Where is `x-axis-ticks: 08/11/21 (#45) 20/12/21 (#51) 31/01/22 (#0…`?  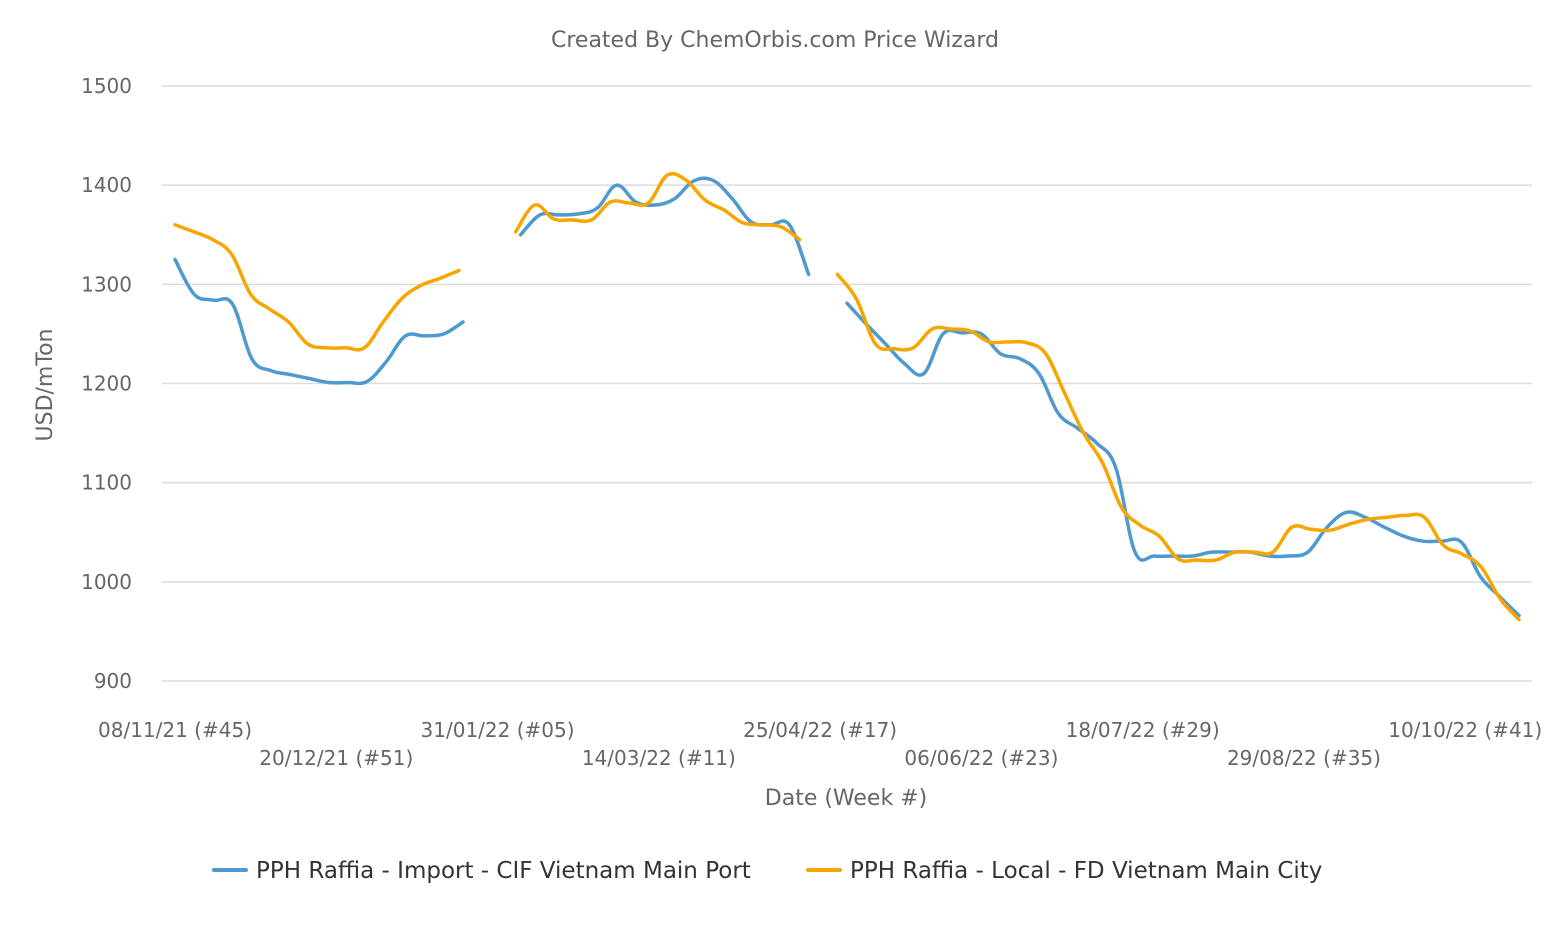
x-axis-ticks: 08/11/21 (#45) 20/12/21 (#51) 31/01/22 (#0… is located at coordinates (820, 744).